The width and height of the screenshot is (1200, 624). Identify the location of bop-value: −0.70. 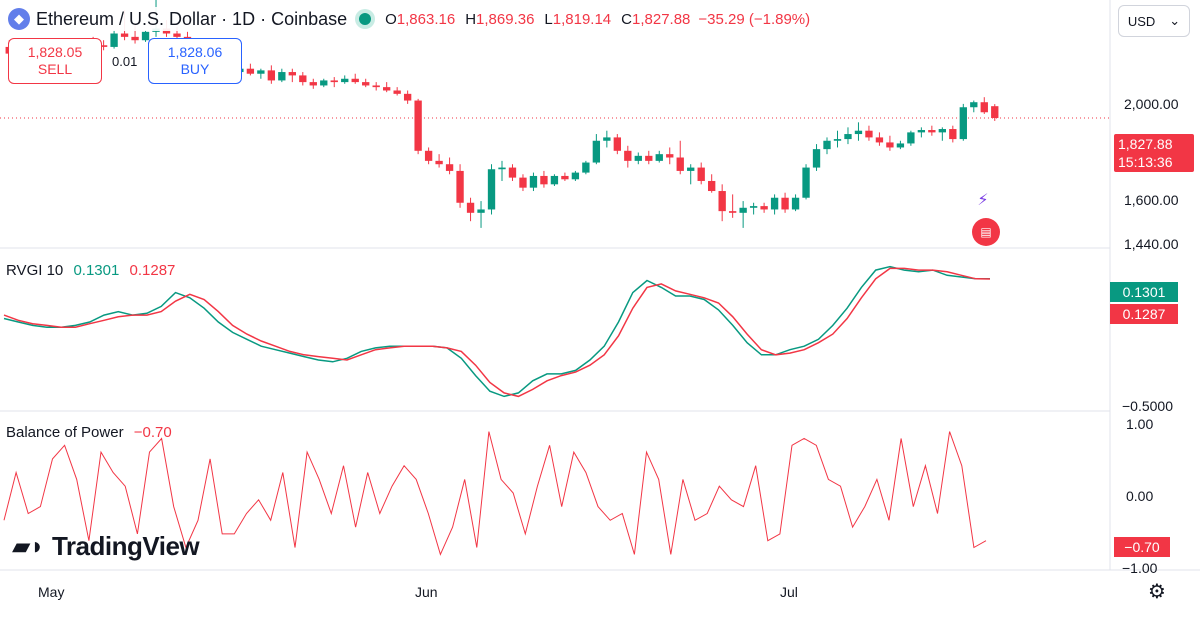
(152, 432).